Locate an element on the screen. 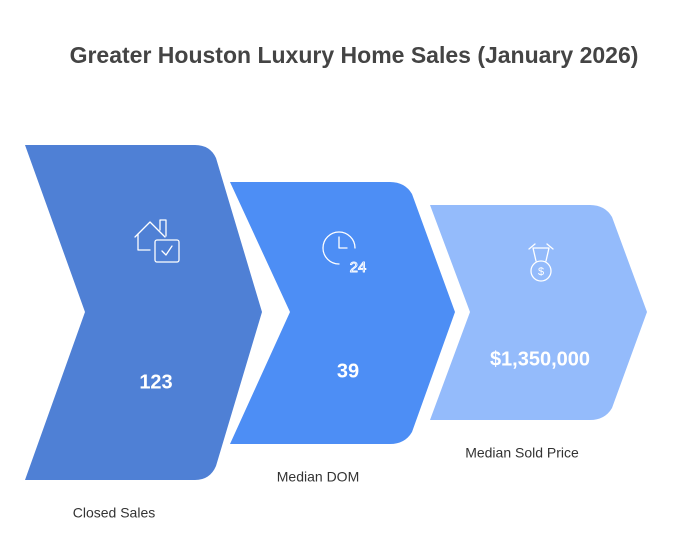 The image size is (674, 534). house-icon is located at coordinates (157, 241).